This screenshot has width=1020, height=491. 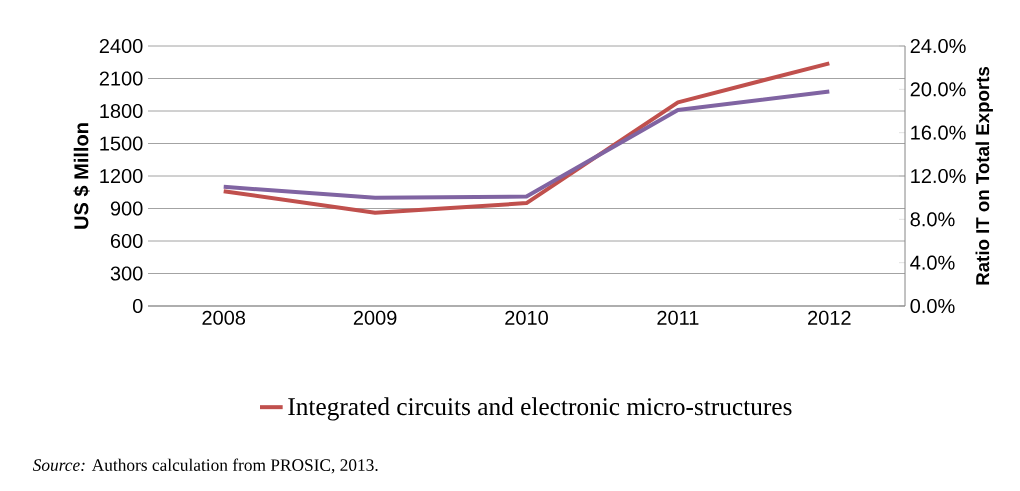 I want to click on y2-axis-title: Ratio IT on Total Exports, so click(x=984, y=175).